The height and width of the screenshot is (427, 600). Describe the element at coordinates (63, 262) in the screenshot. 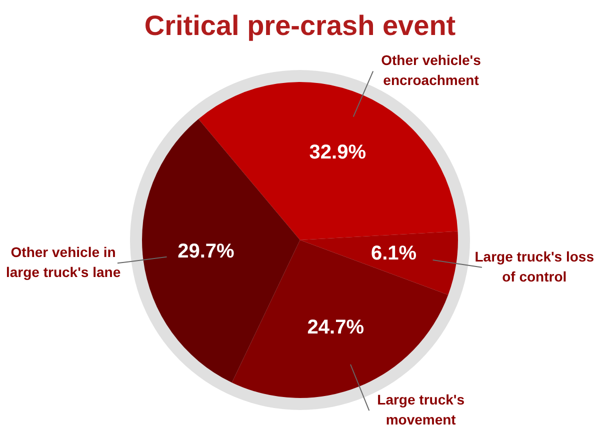

I see `slice-label: Other vehicle in large truck's lane` at that location.